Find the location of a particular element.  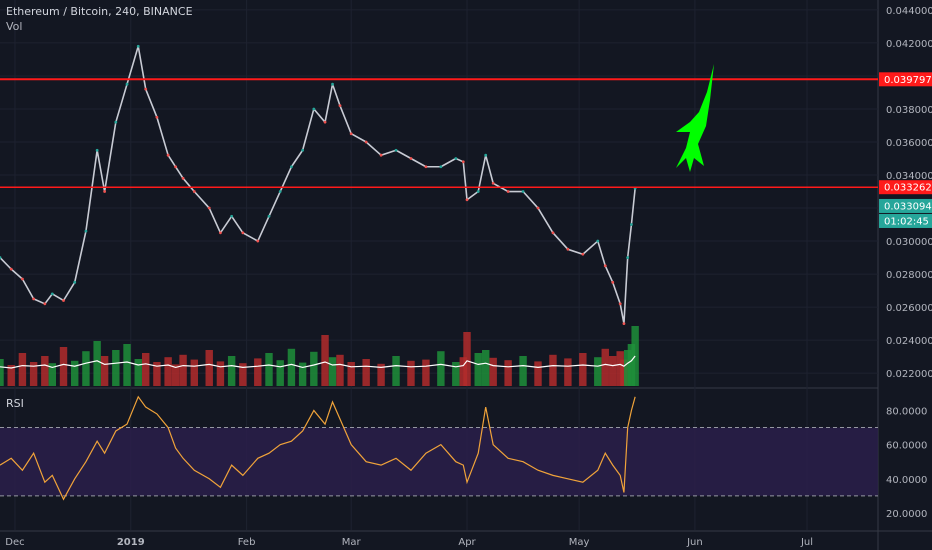

time-tick-label: 2019 is located at coordinates (131, 542).